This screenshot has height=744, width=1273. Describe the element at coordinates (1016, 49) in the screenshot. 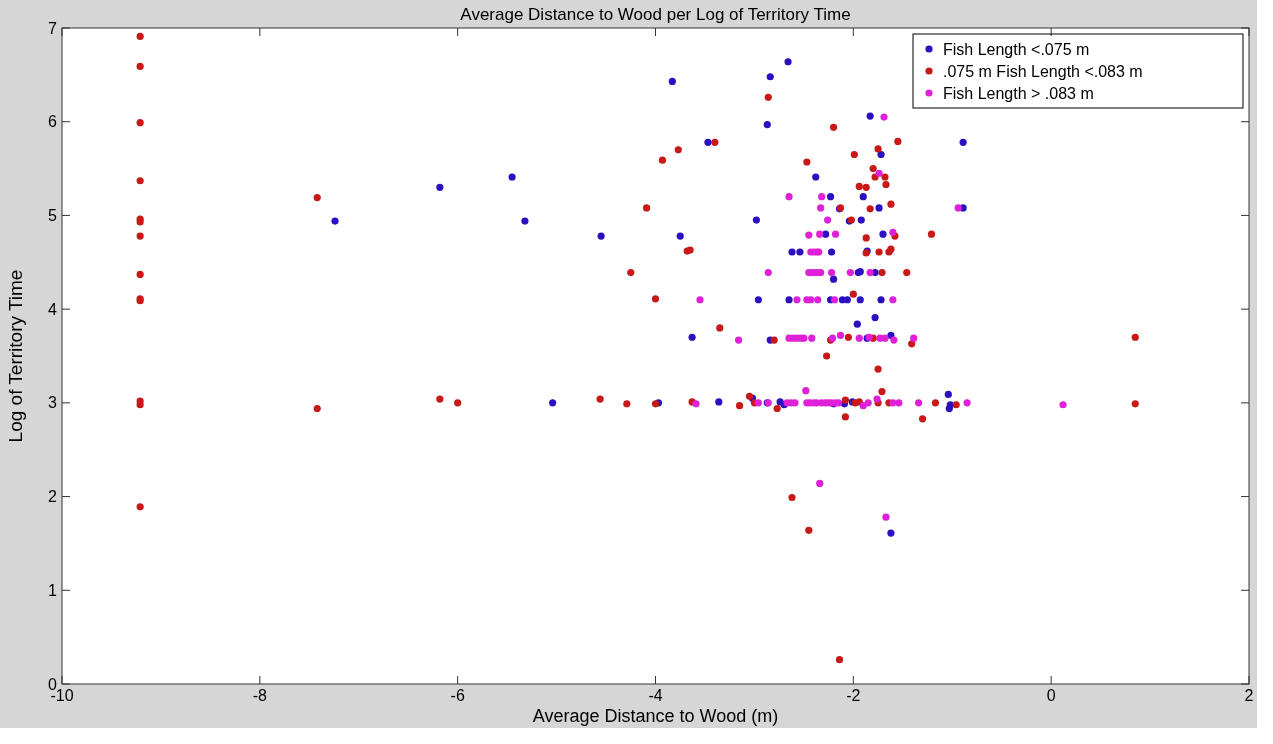

I see `legend-label: Fish Length <.075 m` at that location.